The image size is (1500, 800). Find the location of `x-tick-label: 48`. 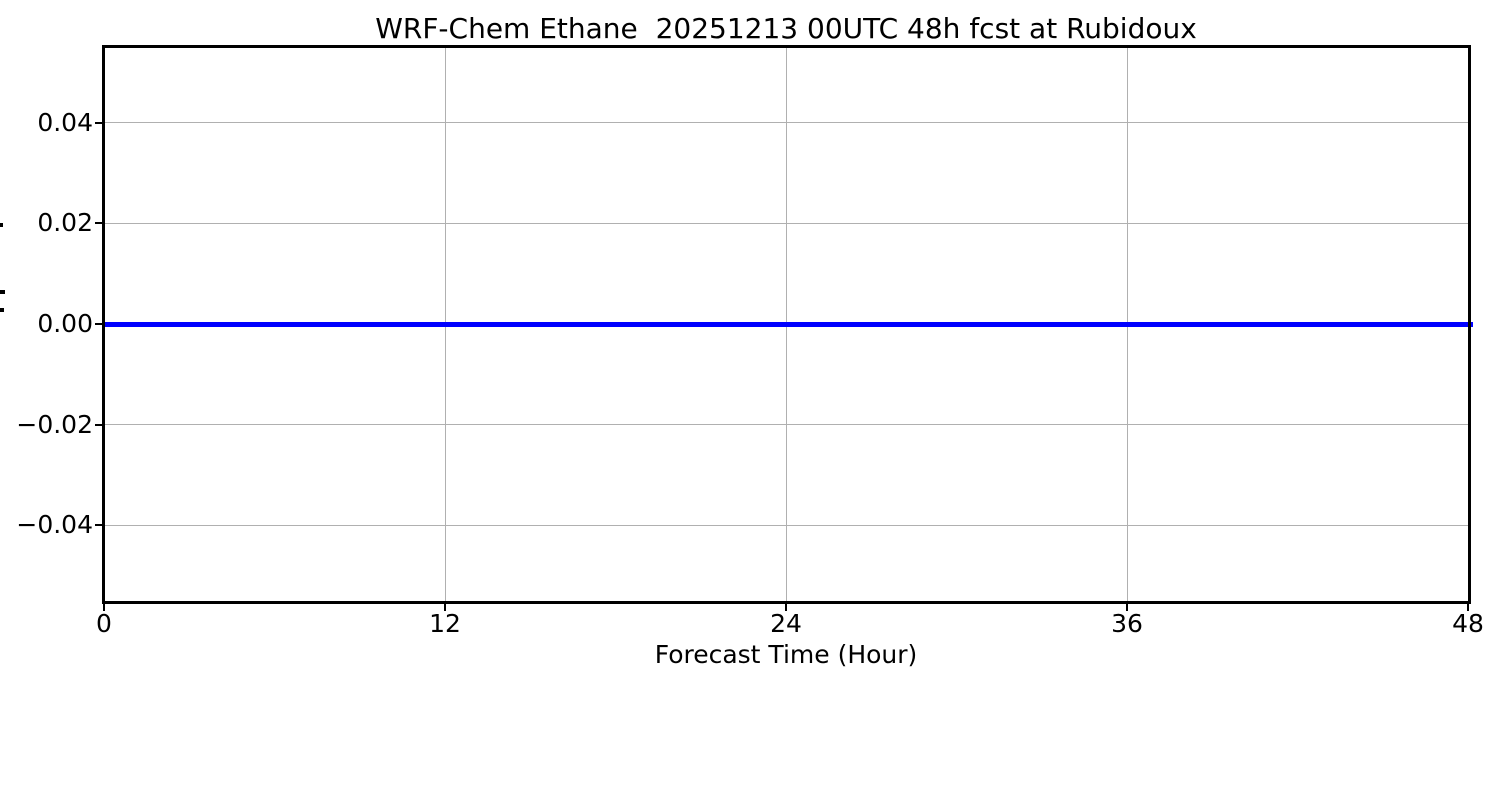

x-tick-label: 48 is located at coordinates (1468, 623).